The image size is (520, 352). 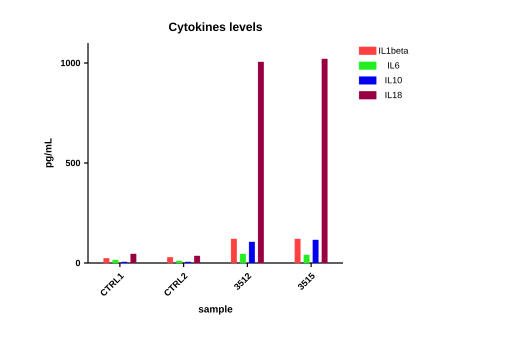 What do you see at coordinates (73, 163) in the screenshot?
I see `y-tick-label: 500` at bounding box center [73, 163].